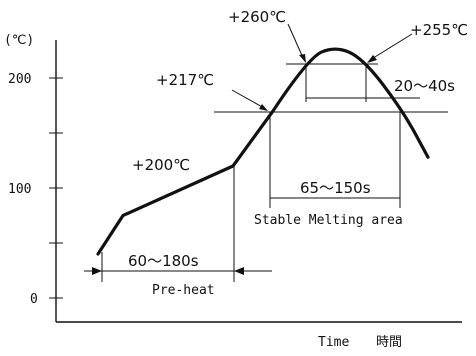 The height and width of the screenshot is (356, 476). I want to click on peak-band-pointer-line, so click(391, 47).